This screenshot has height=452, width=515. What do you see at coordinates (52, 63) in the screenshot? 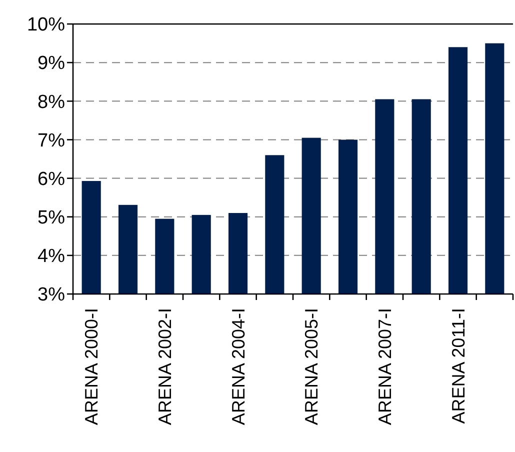
I see `y-tick-label: 9%` at bounding box center [52, 63].